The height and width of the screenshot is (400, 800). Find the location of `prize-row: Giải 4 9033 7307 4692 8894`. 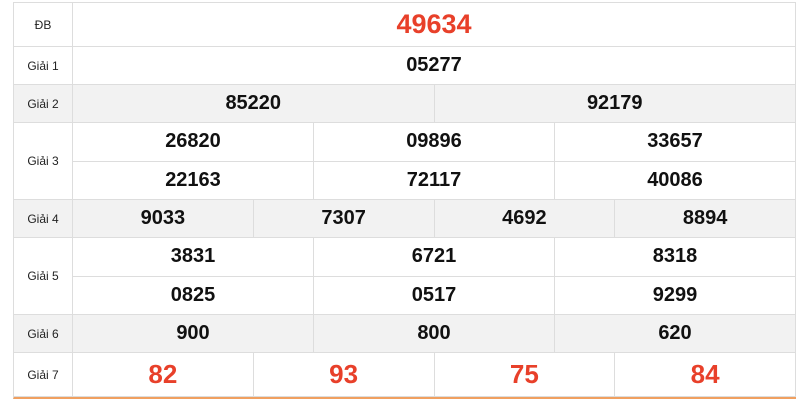

prize-row: Giải 4 9033 7307 4692 8894 is located at coordinates (405, 219).